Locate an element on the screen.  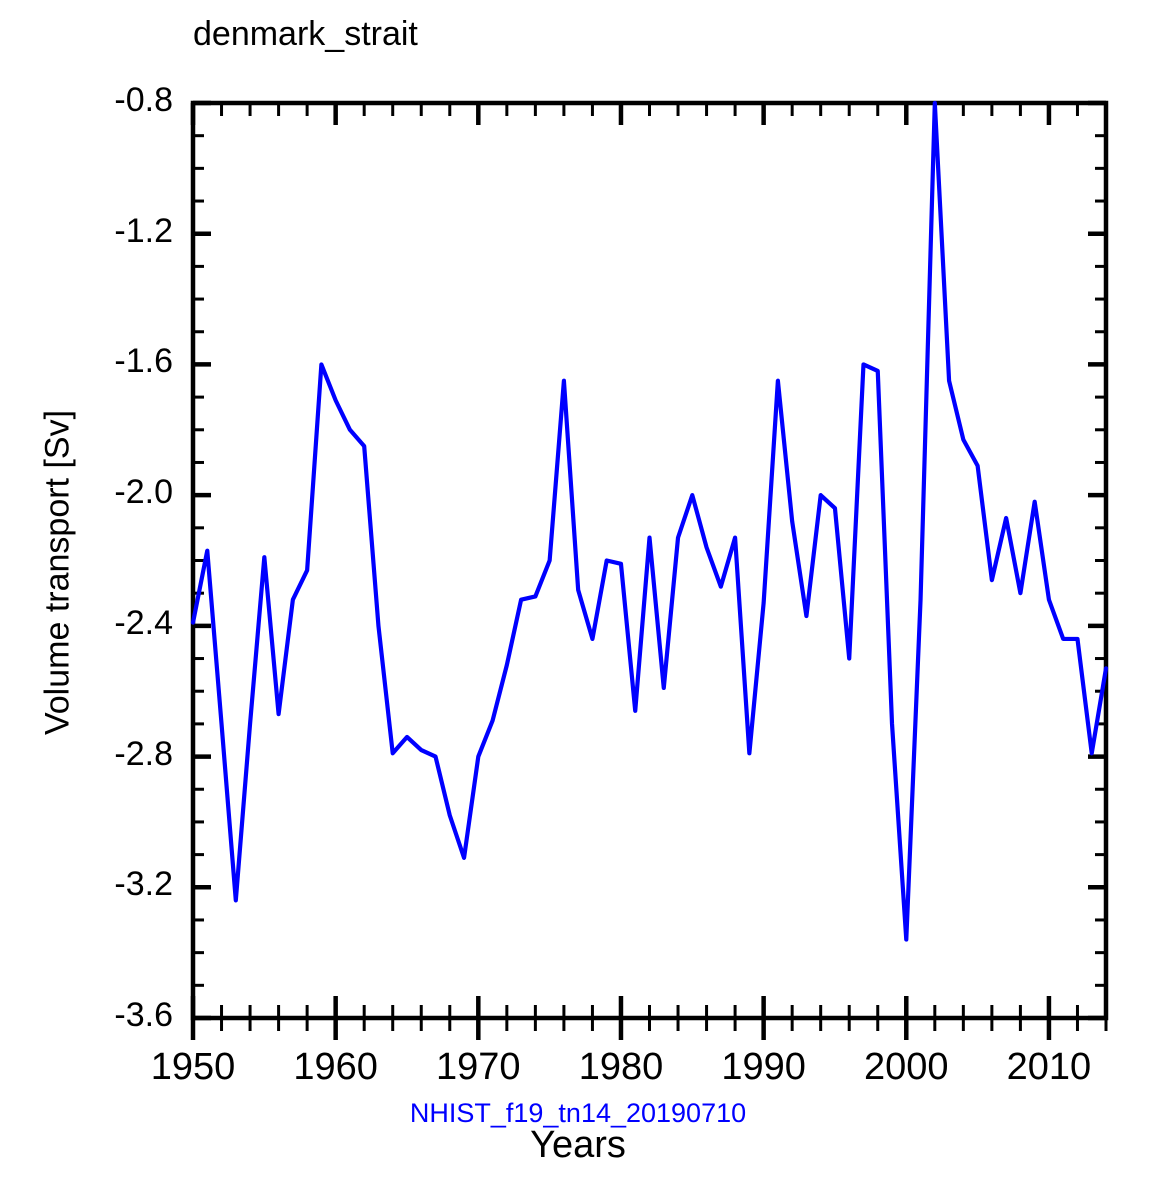
run-id-annotation: NHIST_f19_tn14_20190710 is located at coordinates (578, 1113).